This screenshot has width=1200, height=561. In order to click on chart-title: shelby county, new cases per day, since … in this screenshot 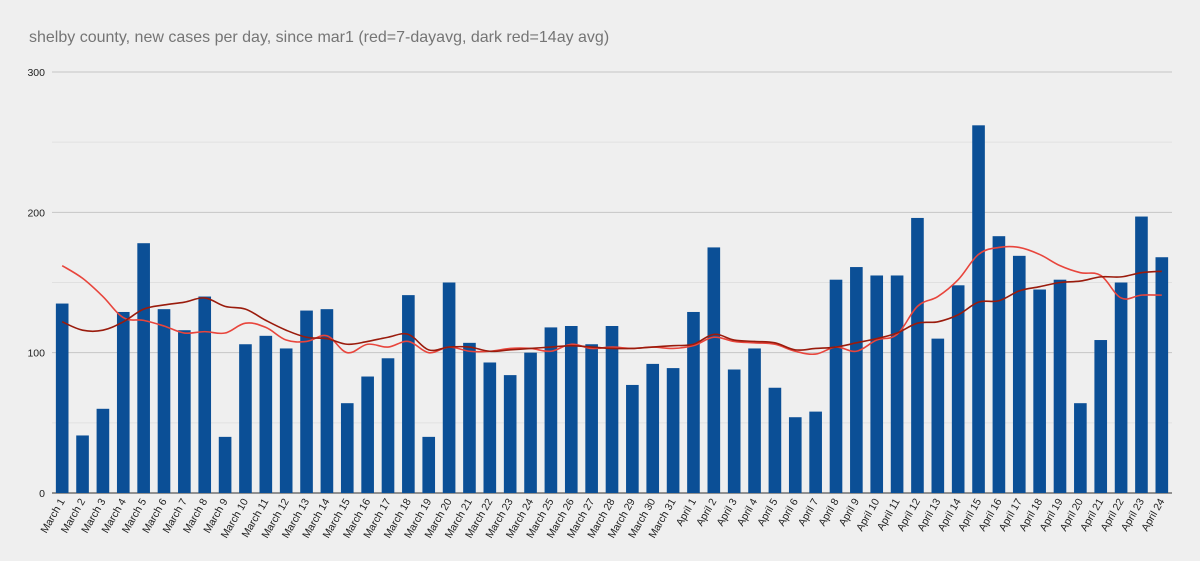, I will do `click(319, 37)`.